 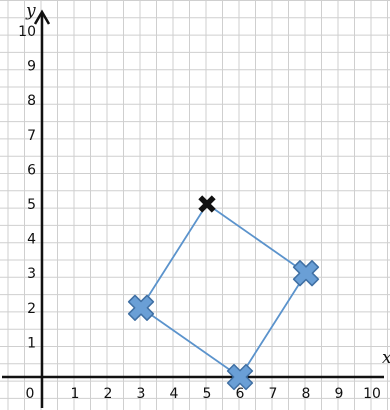 I want to click on y-tick-label: 3, so click(x=31, y=274).